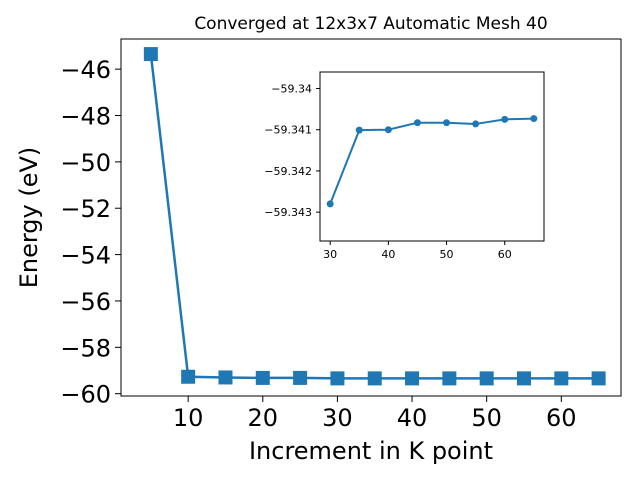 The width and height of the screenshot is (640, 480). What do you see at coordinates (337, 418) in the screenshot?
I see `main-x-tick-label: 30` at bounding box center [337, 418].